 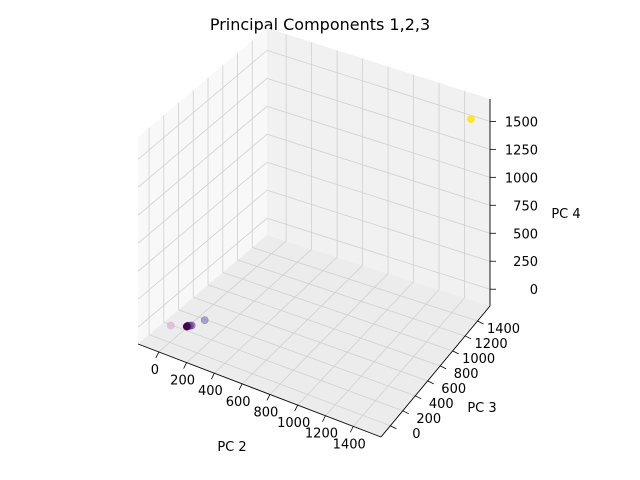 I want to click on x-axis-label: PC 2, so click(x=231, y=447).